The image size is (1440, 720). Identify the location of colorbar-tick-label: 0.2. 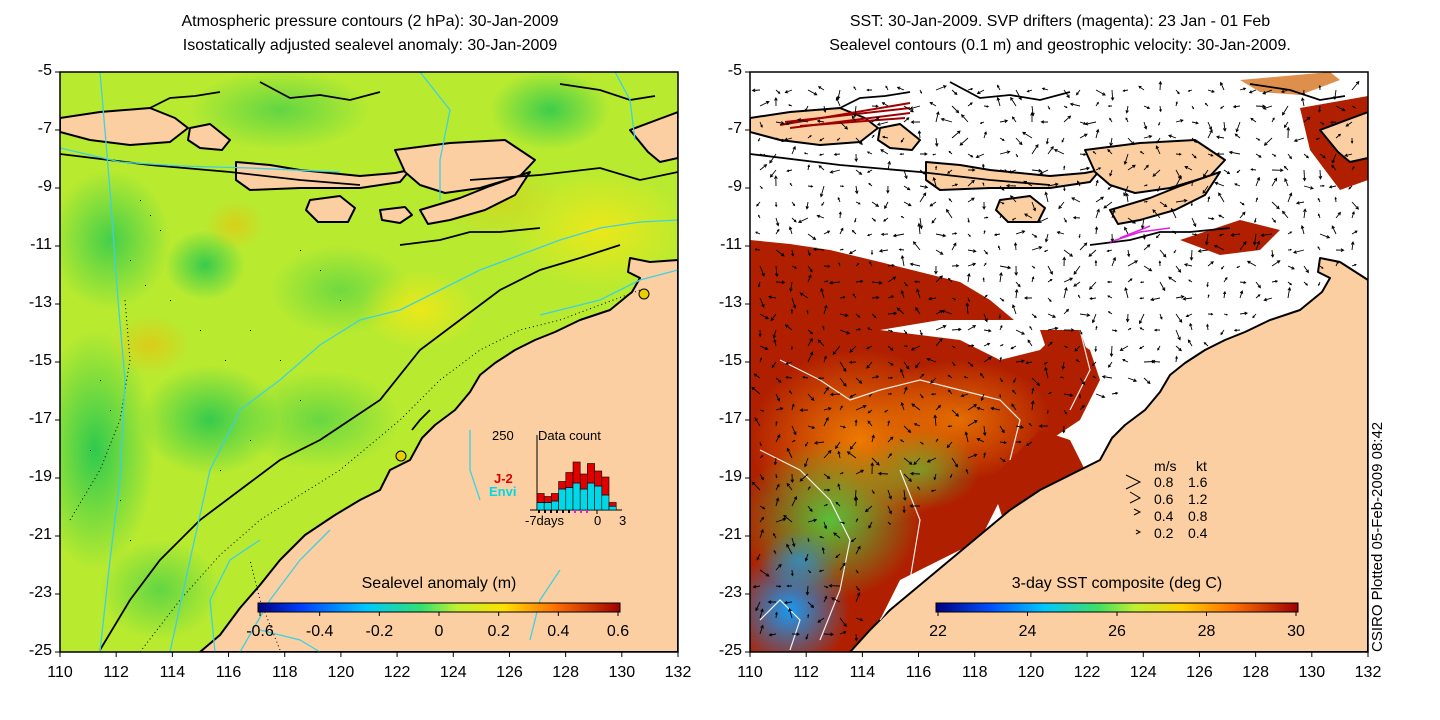
(498, 631).